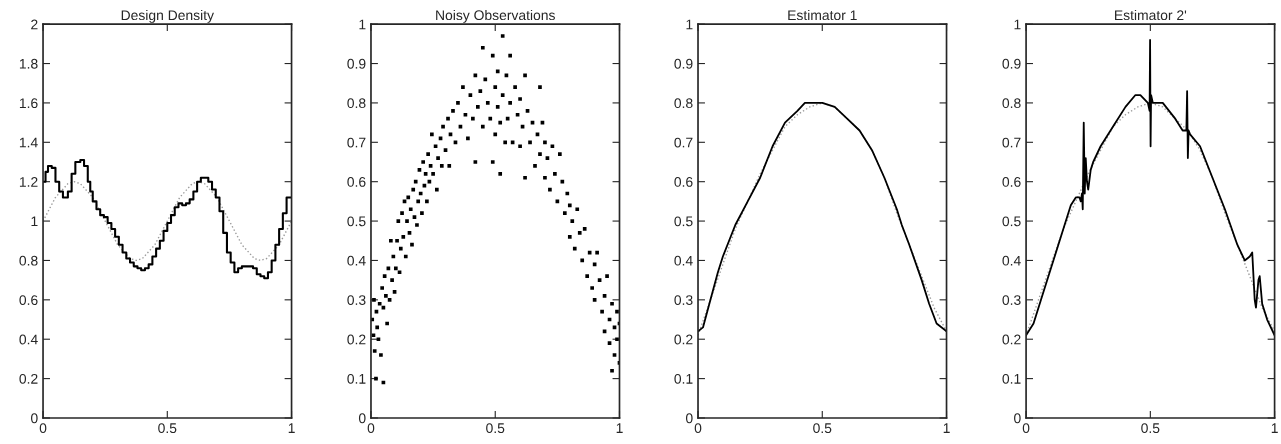  I want to click on chart-title: Estimator 1, so click(822, 15).